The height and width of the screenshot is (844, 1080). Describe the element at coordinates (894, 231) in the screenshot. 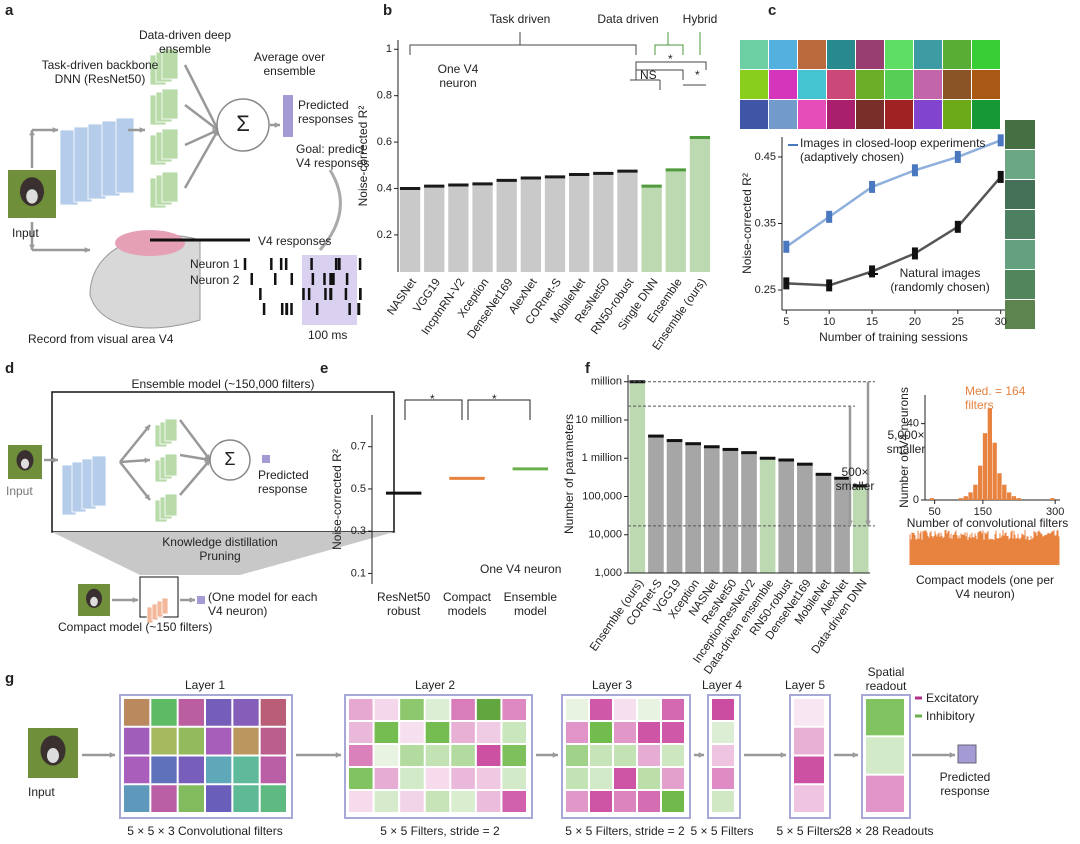

I see `series-line` at that location.